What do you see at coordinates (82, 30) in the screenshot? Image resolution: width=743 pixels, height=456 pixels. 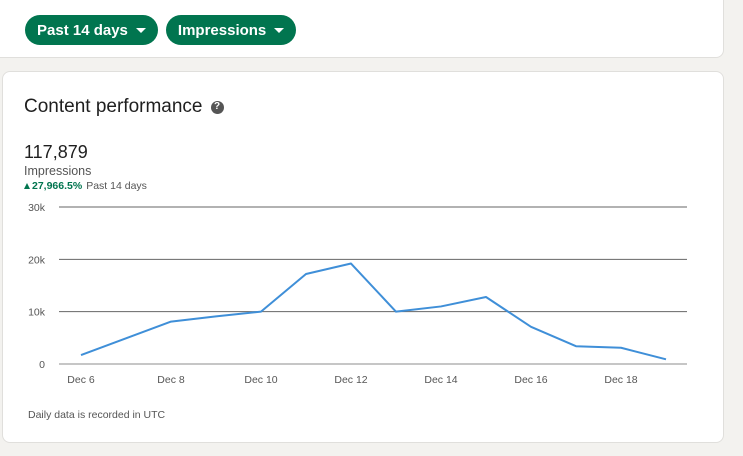 I see `date-range-label: Past 14 days` at bounding box center [82, 30].